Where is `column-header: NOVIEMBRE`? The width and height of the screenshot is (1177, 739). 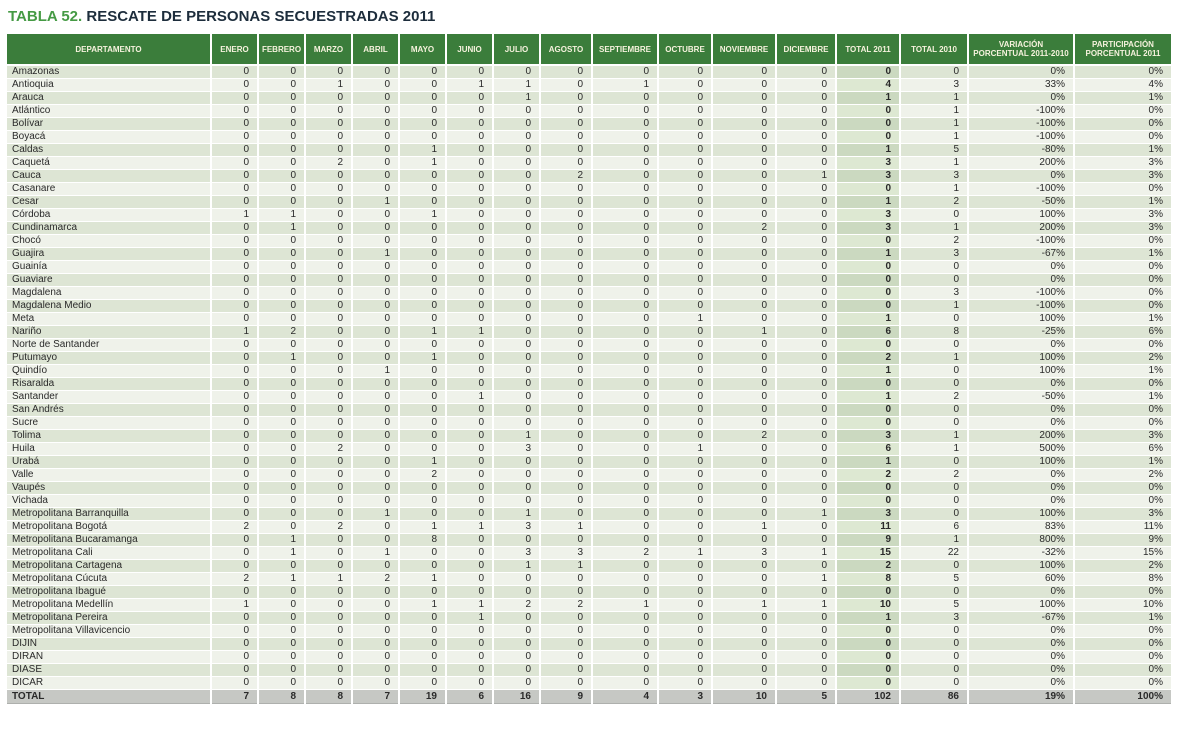
column-header: NOVIEMBRE is located at coordinates (744, 50).